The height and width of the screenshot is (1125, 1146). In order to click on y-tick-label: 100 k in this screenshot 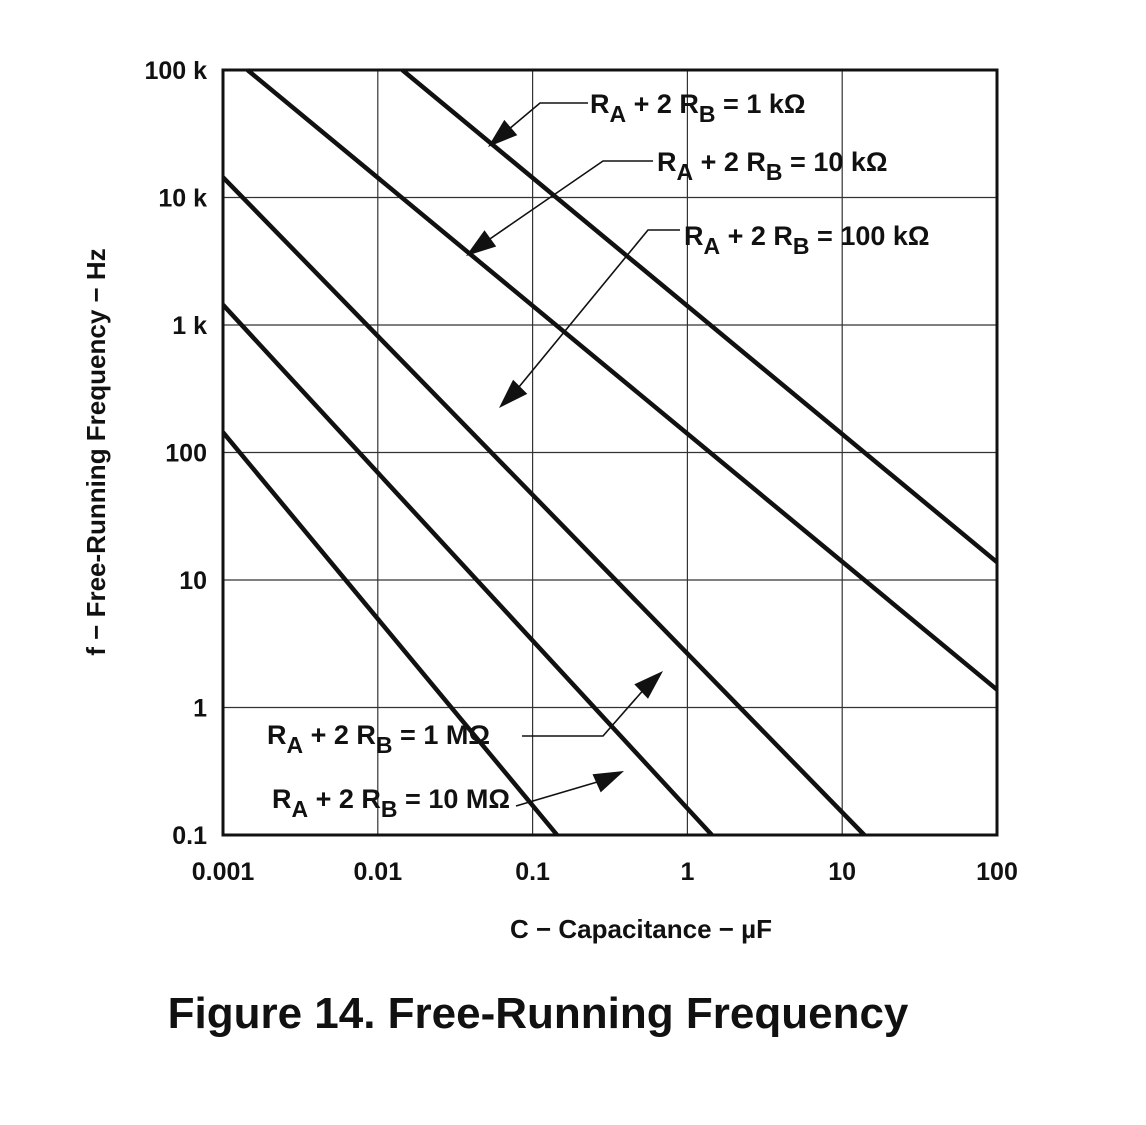, I will do `click(175, 71)`.